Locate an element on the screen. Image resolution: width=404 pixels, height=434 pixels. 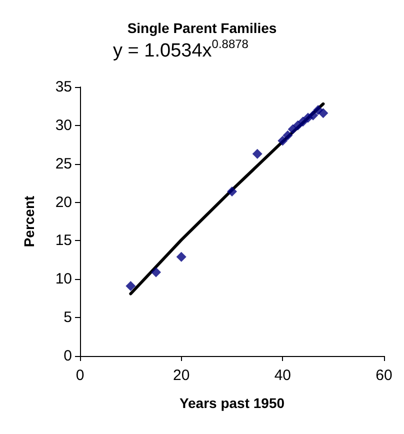
y-tick-label: 35 is located at coordinates (63, 87).